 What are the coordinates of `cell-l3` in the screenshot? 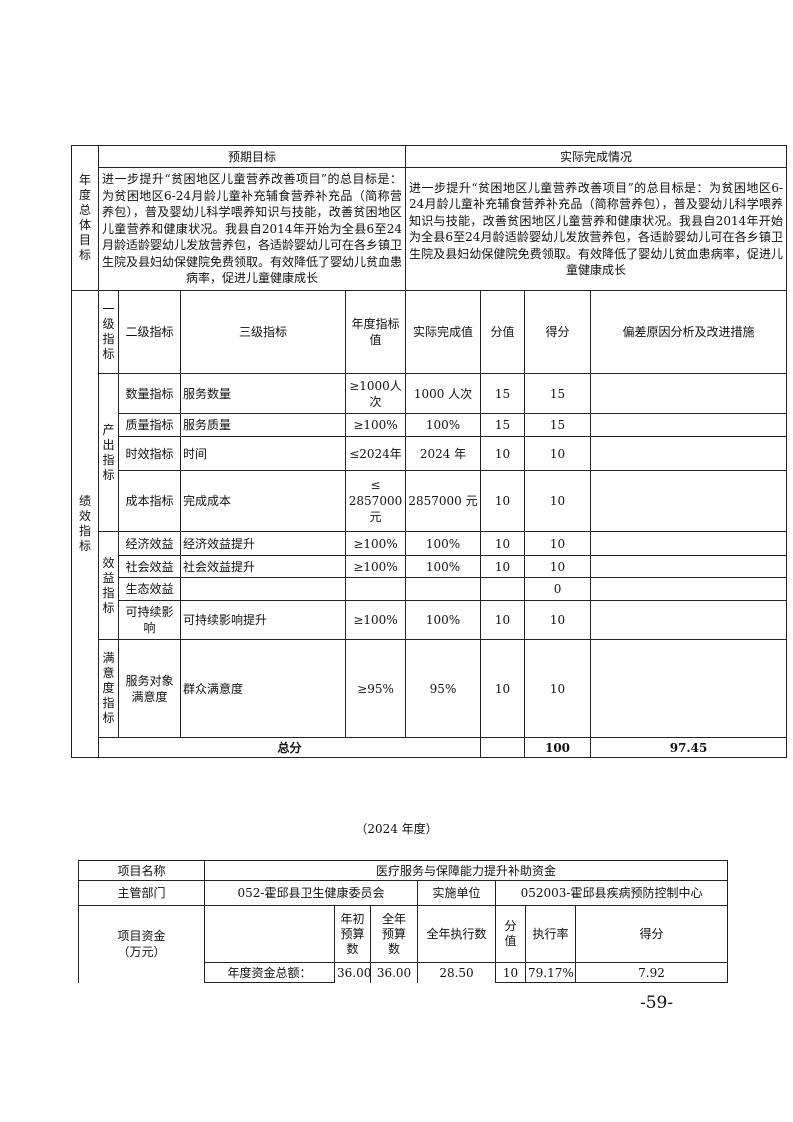 It's located at (263, 589).